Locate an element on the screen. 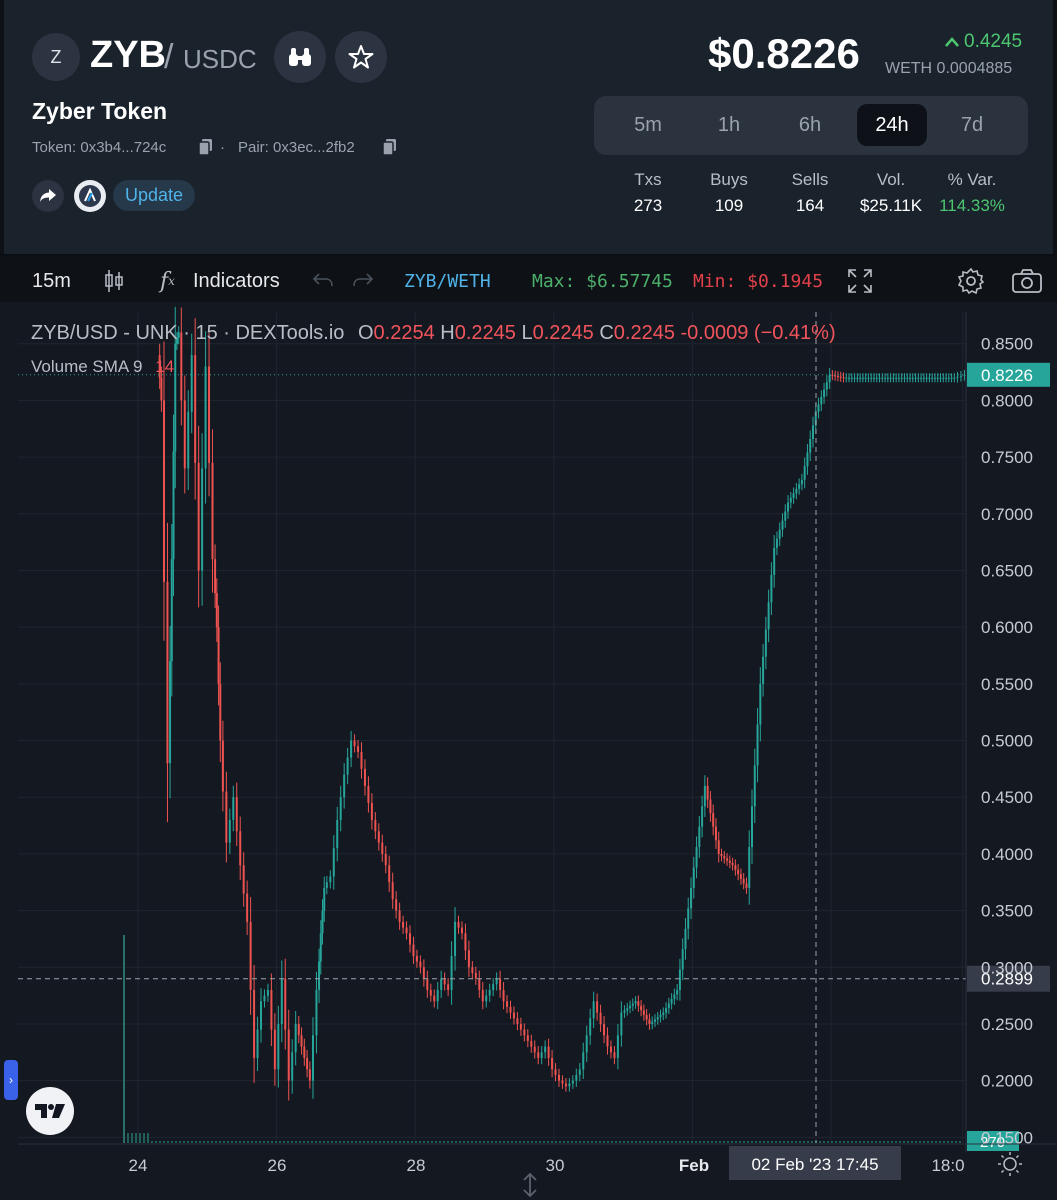 Image resolution: width=1057 pixels, height=1200 pixels. token-address: Token: 0x3b4...724c is located at coordinates (99, 147).